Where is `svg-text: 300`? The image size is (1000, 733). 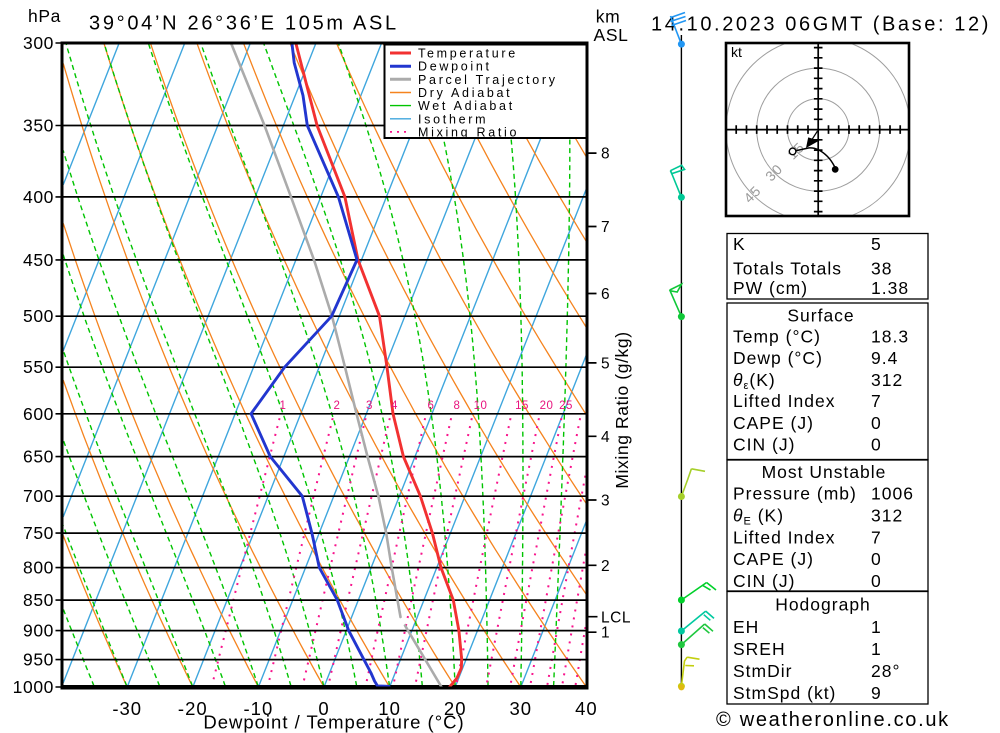
svg-text: 300 is located at coordinates (38, 43).